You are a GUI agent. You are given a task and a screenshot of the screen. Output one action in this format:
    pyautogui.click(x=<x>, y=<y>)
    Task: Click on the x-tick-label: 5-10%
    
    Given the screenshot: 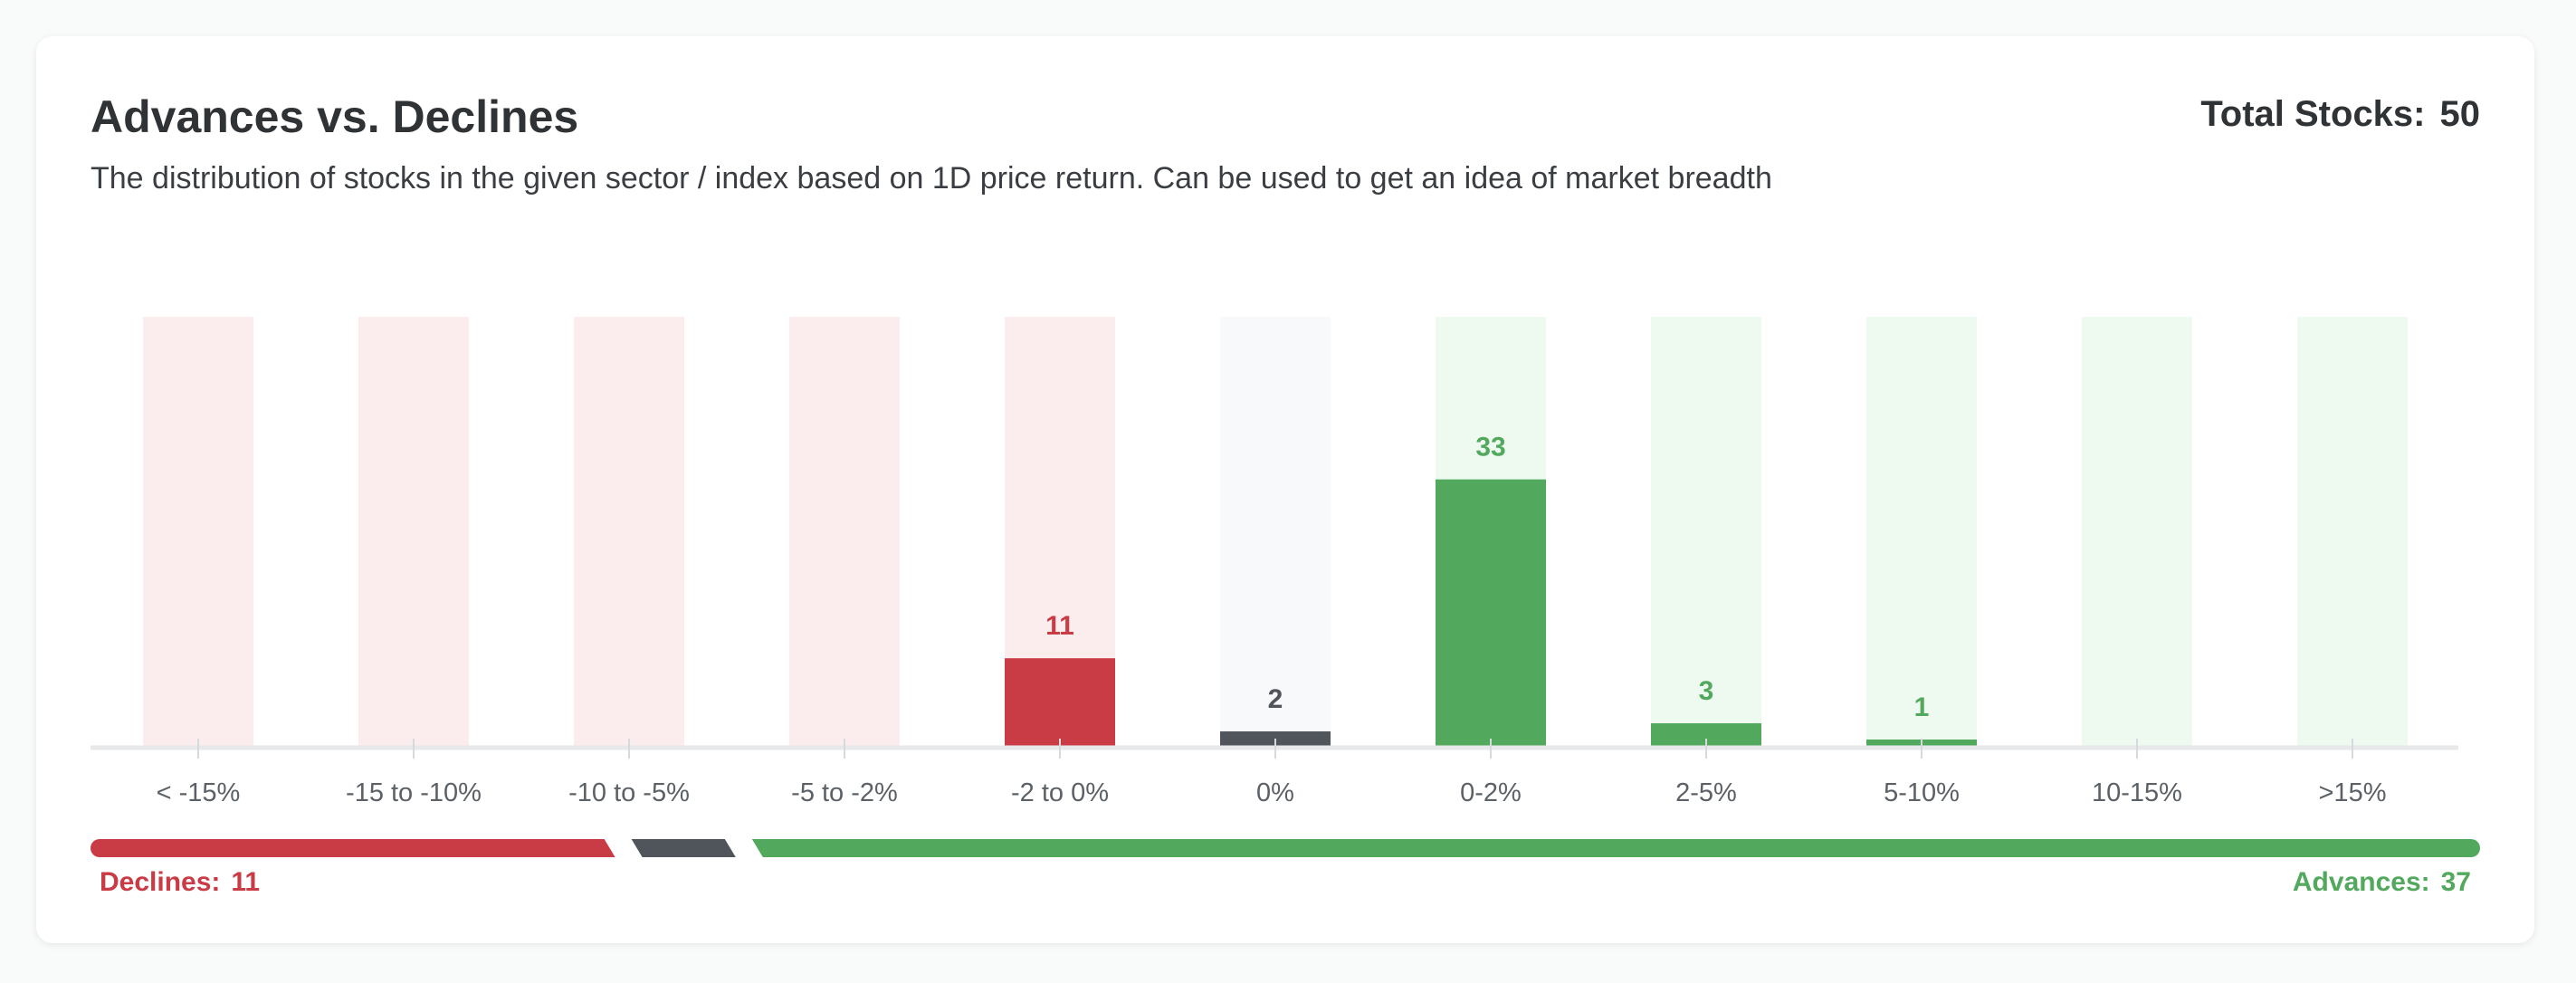 What is the action you would take?
    pyautogui.click(x=1922, y=792)
    